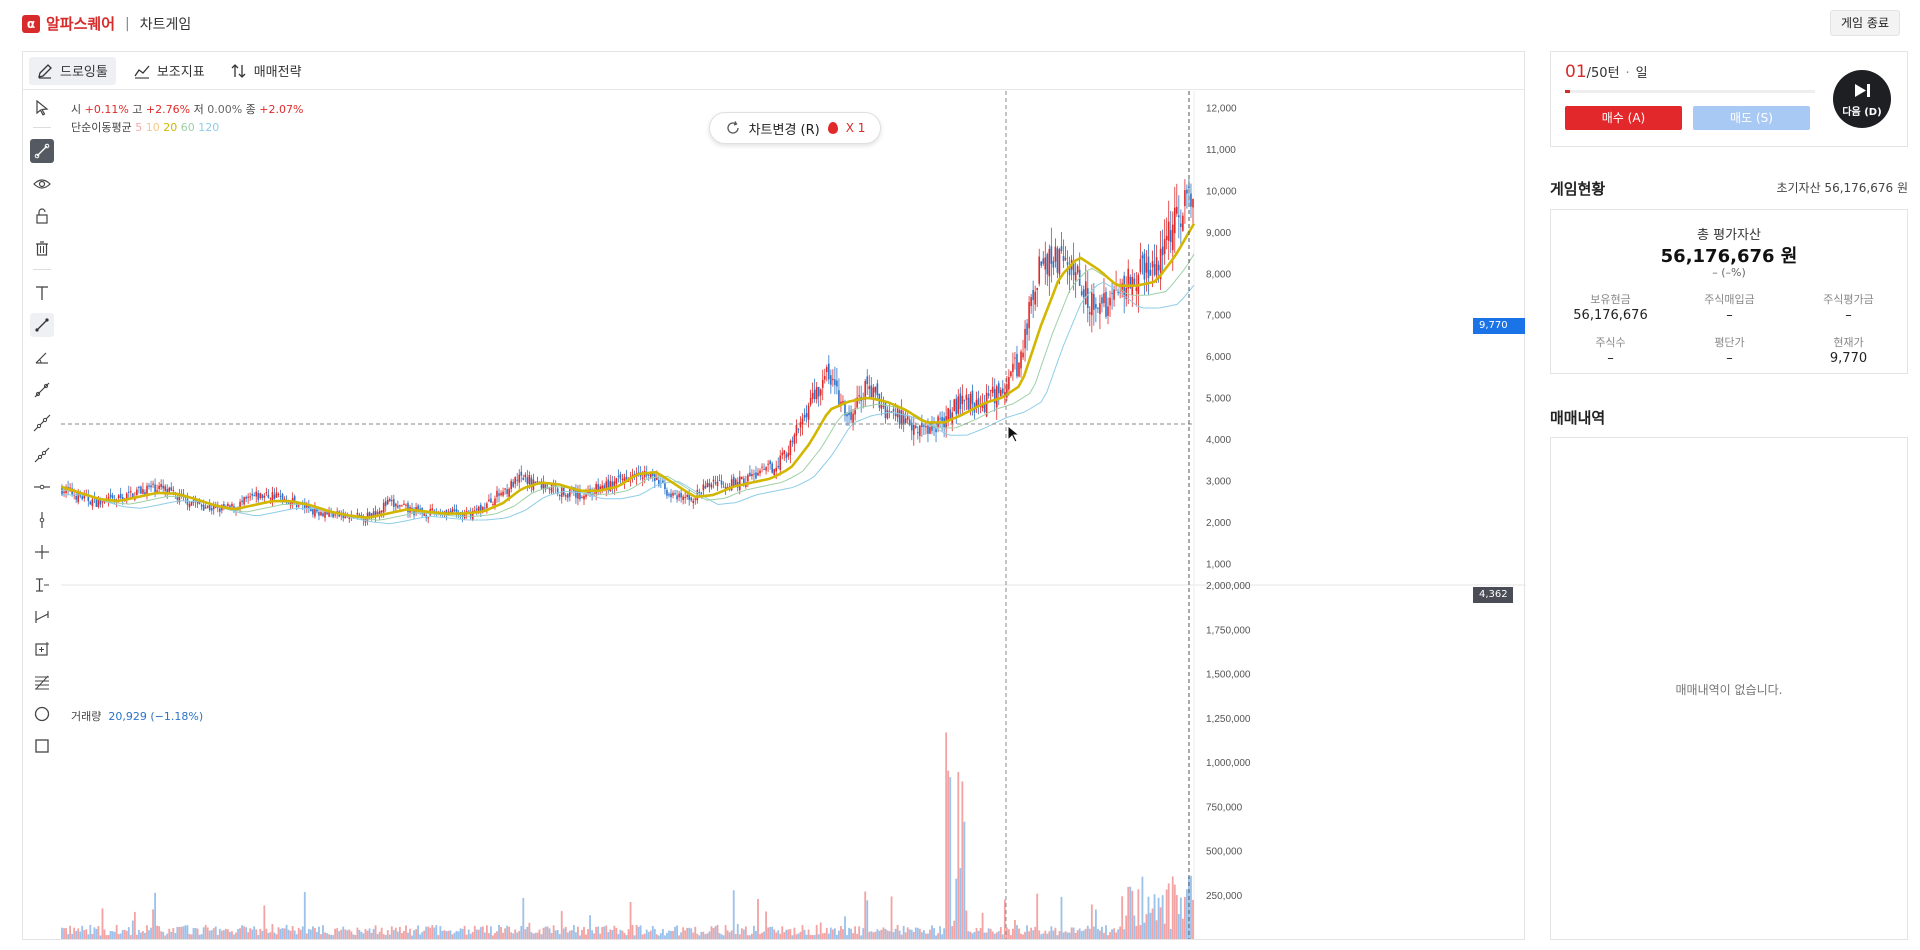  What do you see at coordinates (795, 128) in the screenshot?
I see `chart-change-button: 차트변경 (R) X 1` at bounding box center [795, 128].